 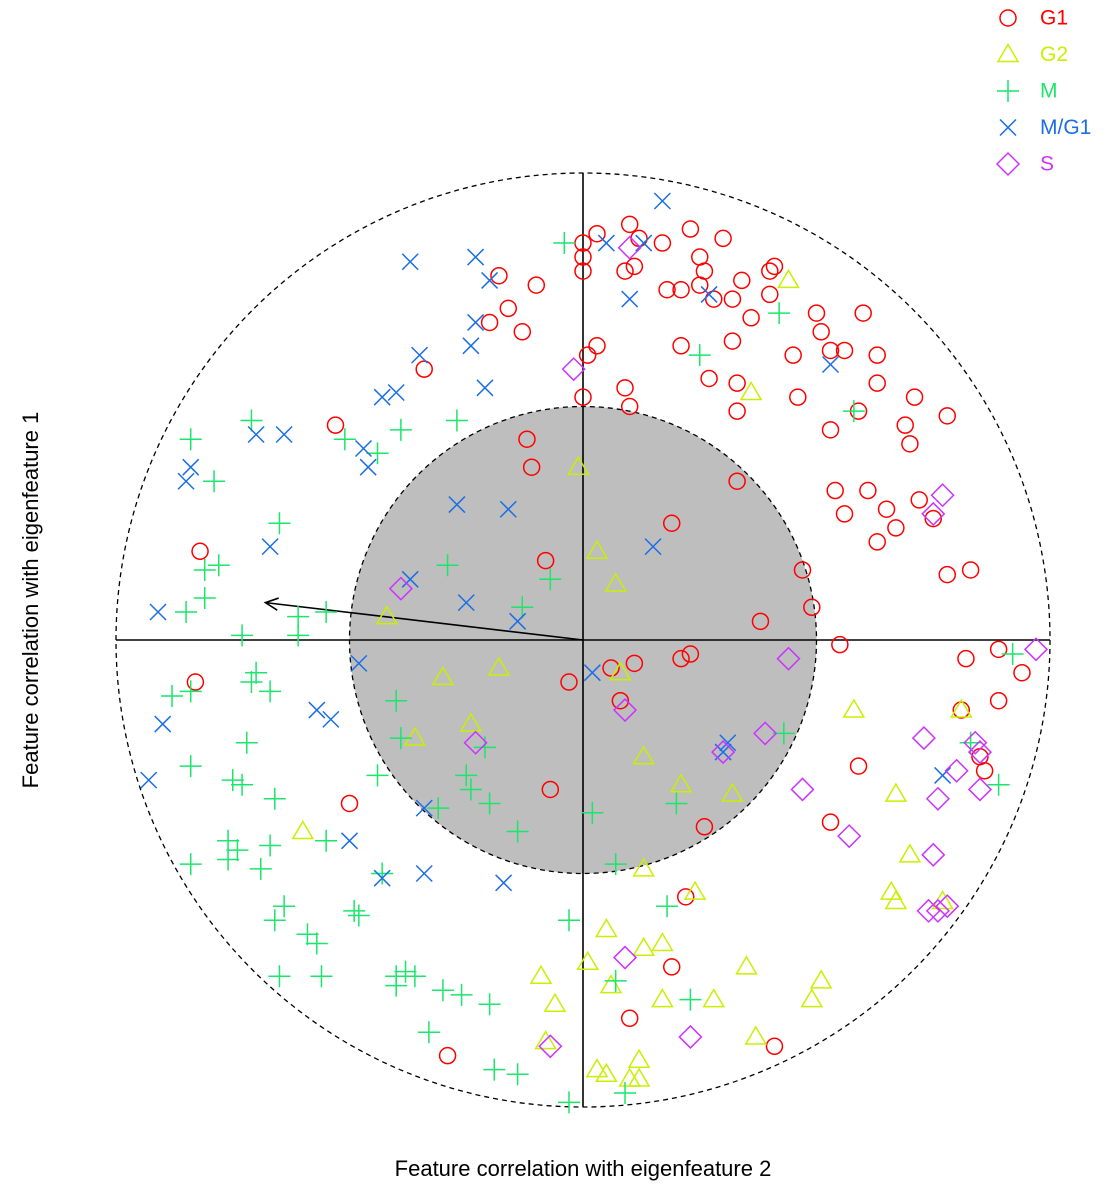 I want to click on legend-label: S, so click(x=1047, y=164).